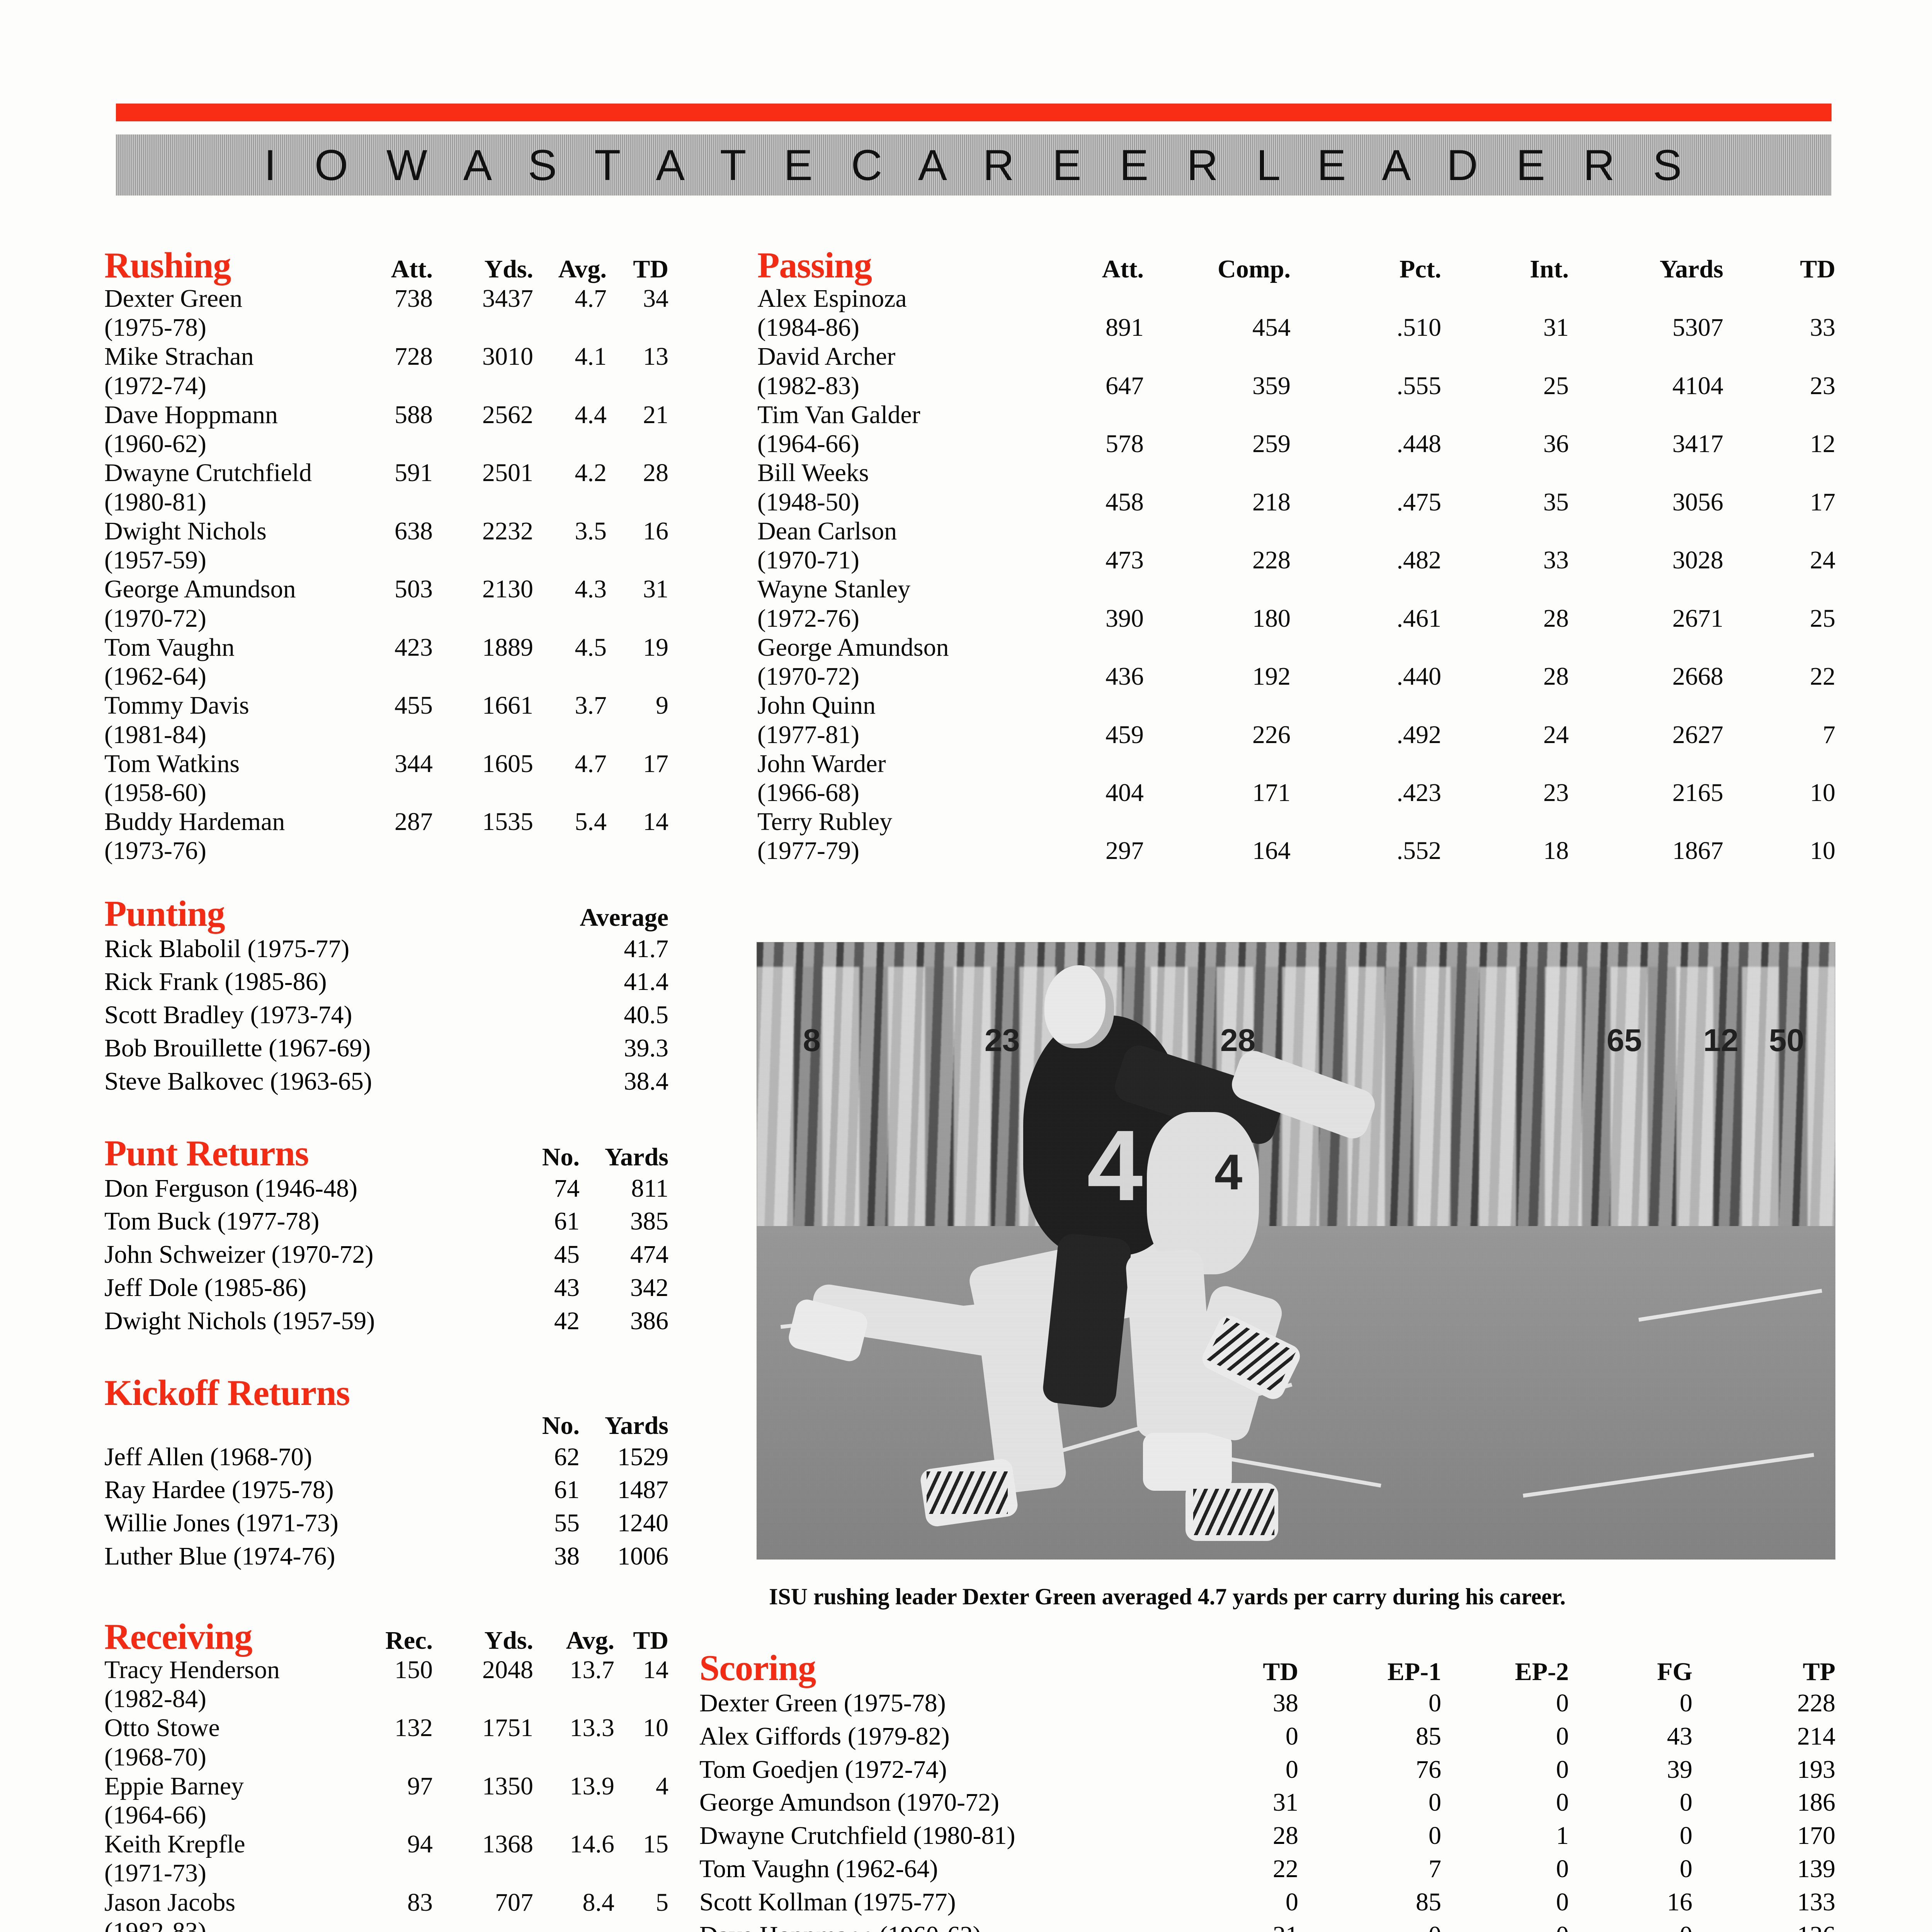 The height and width of the screenshot is (1932, 1932). What do you see at coordinates (592, 1670) in the screenshot?
I see `stat-avg: 13.7` at bounding box center [592, 1670].